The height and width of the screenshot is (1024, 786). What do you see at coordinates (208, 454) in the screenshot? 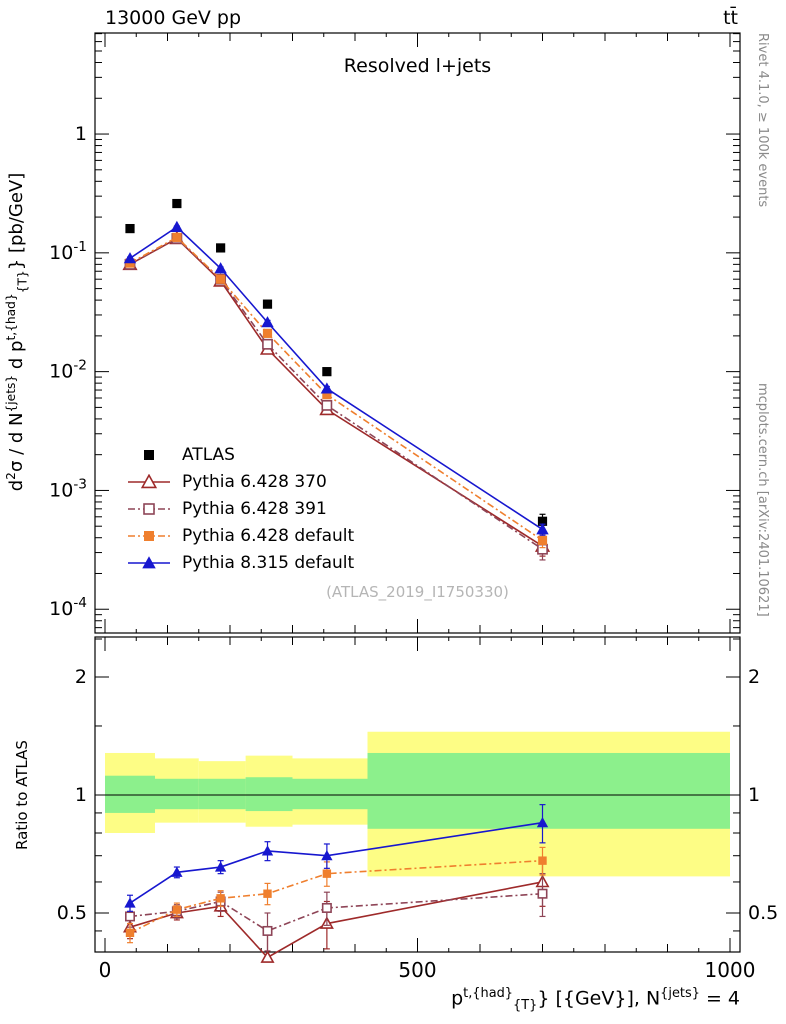
I see `legend-label: ATLAS` at bounding box center [208, 454].